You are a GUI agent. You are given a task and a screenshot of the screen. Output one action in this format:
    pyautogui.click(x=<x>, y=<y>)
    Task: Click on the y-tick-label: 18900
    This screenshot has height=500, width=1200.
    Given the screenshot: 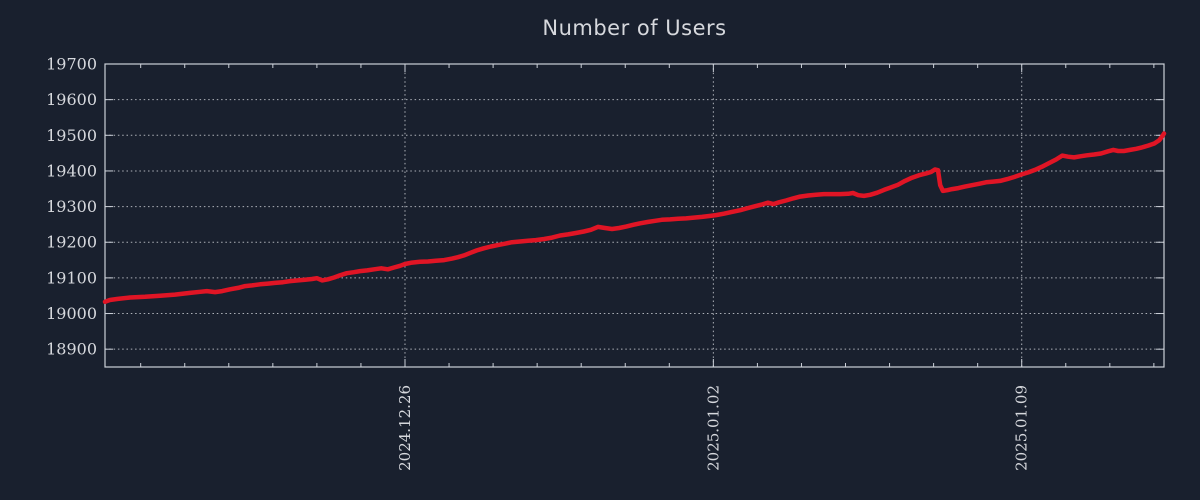 What is the action you would take?
    pyautogui.click(x=71, y=349)
    